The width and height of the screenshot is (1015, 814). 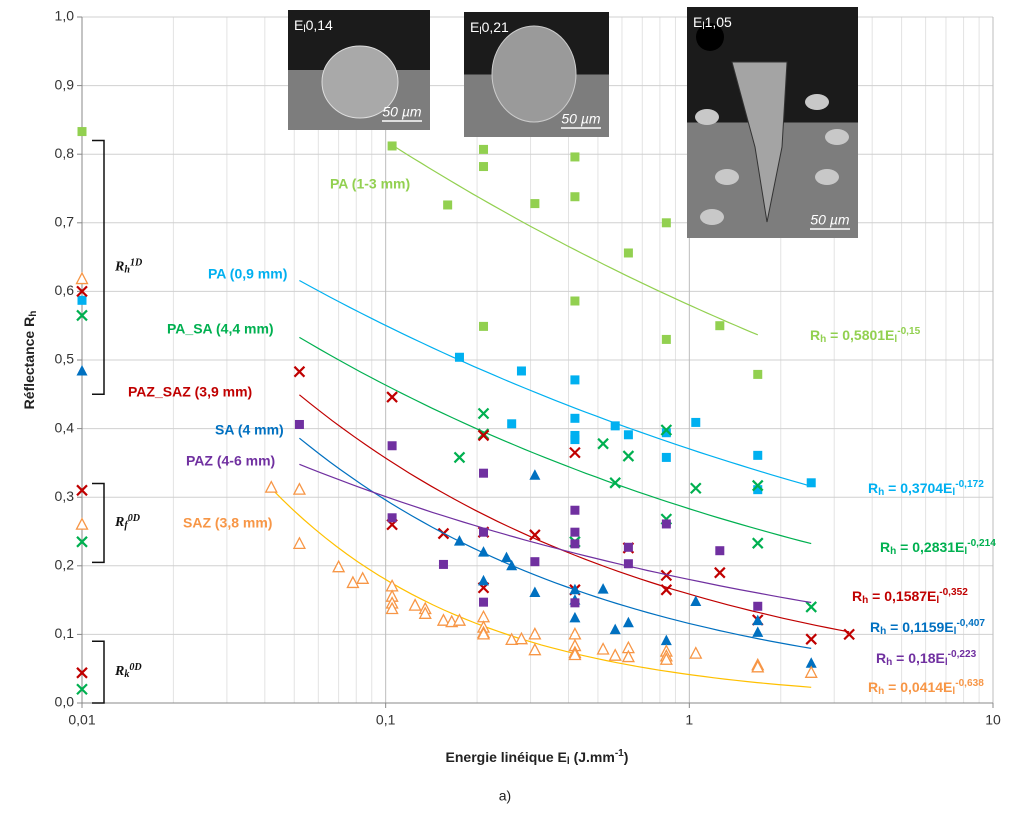 What do you see at coordinates (865, 335) in the screenshot?
I see `fit-equation: Rh = 0,5801El-0,15` at bounding box center [865, 335].